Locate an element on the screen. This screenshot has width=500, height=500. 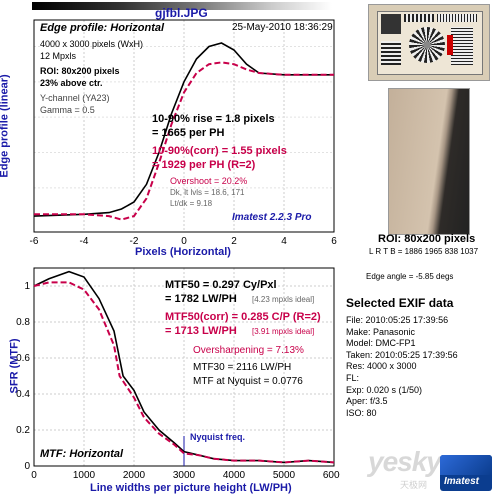
edge-mpxls: 12 Mpxls is located at coordinates (58, 56).